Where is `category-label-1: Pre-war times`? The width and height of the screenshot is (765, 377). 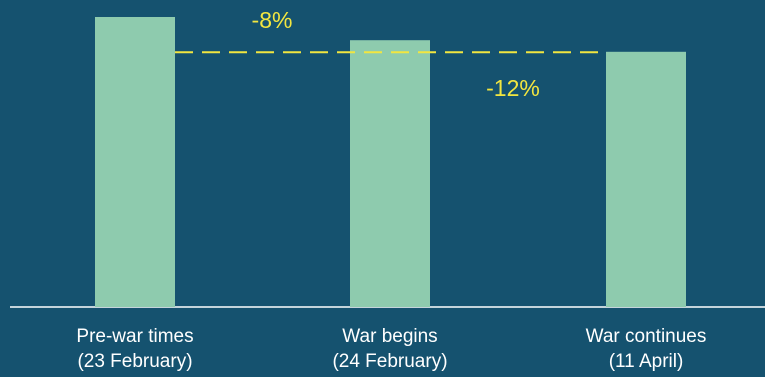
category-label-1: Pre-war times is located at coordinates (134, 336).